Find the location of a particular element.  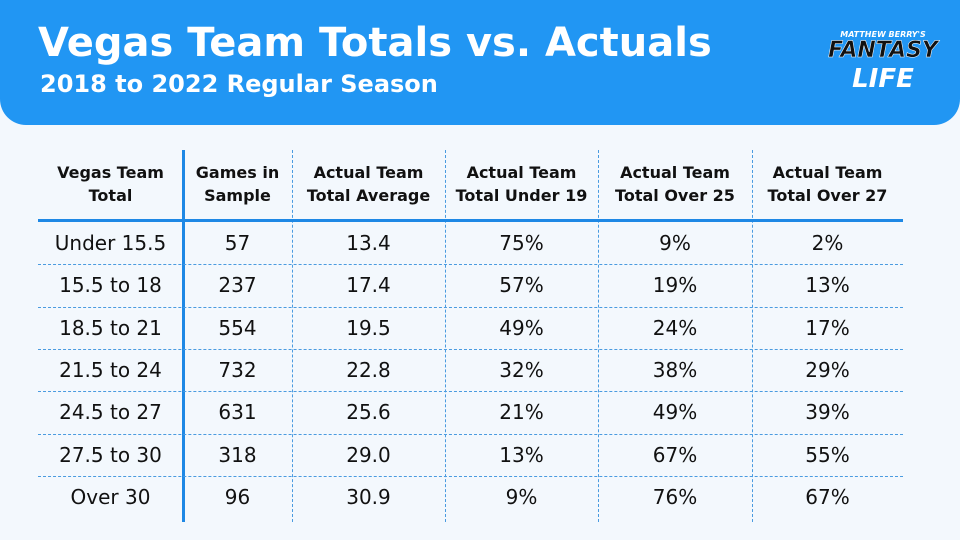

subtitle: 2018 to 2022 Regular Season is located at coordinates (239, 84).